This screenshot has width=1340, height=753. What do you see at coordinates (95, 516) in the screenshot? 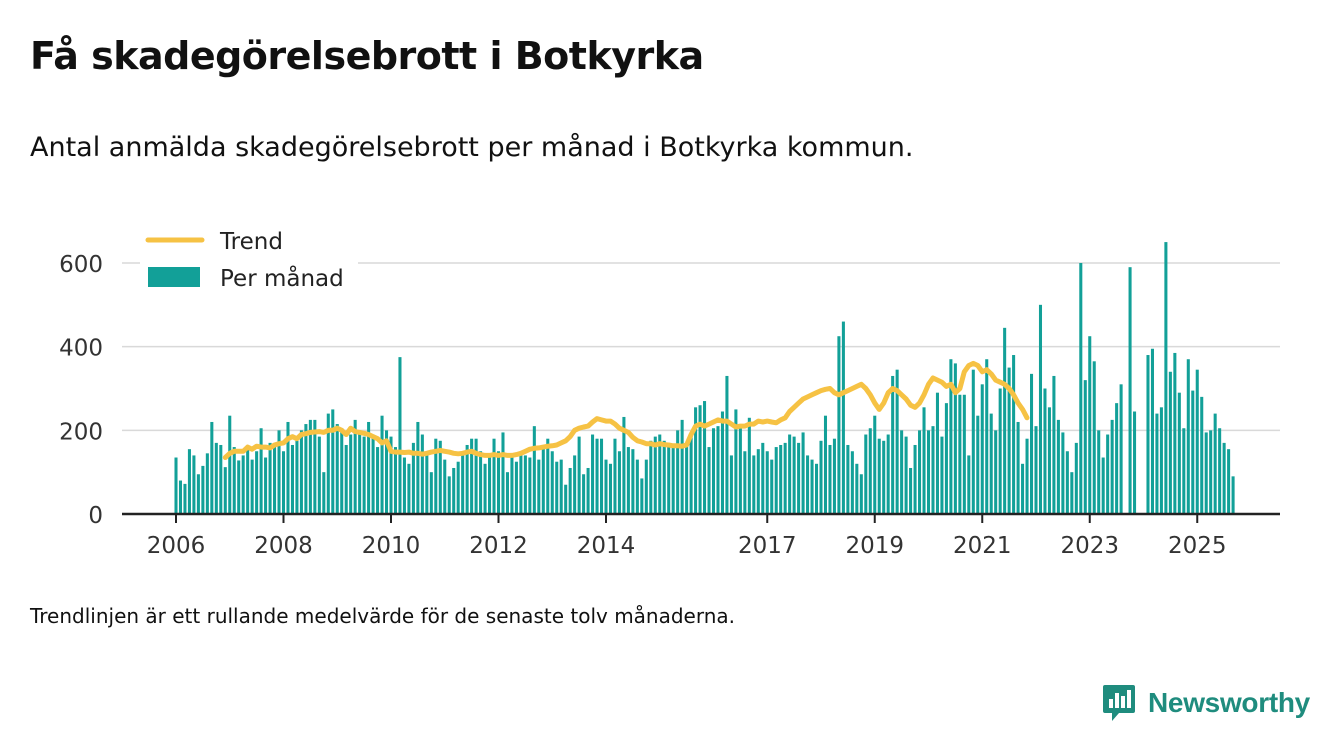
I see `y-tick-label: 0` at bounding box center [95, 516].